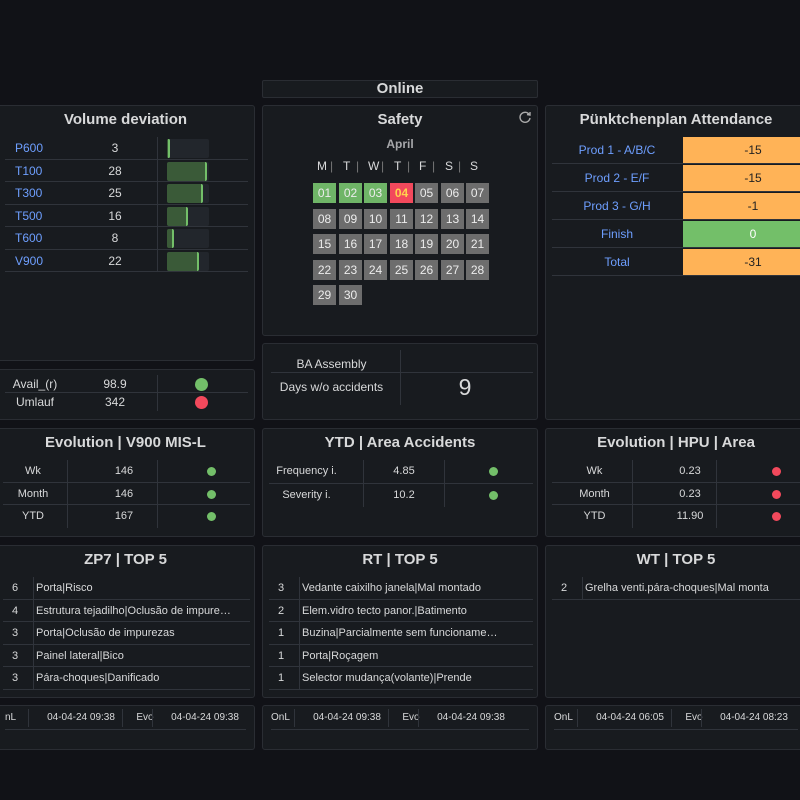 The image size is (800, 800). Describe the element at coordinates (29, 170) in the screenshot. I see `volume-model-link: T100` at that location.